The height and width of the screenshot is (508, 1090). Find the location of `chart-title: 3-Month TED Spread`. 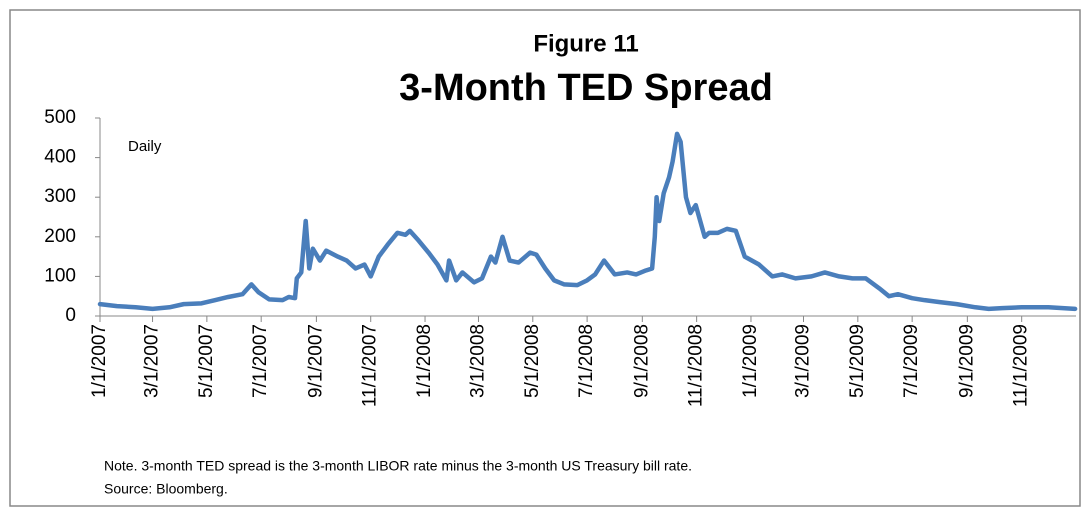

chart-title: 3-Month TED Spread is located at coordinates (586, 88).